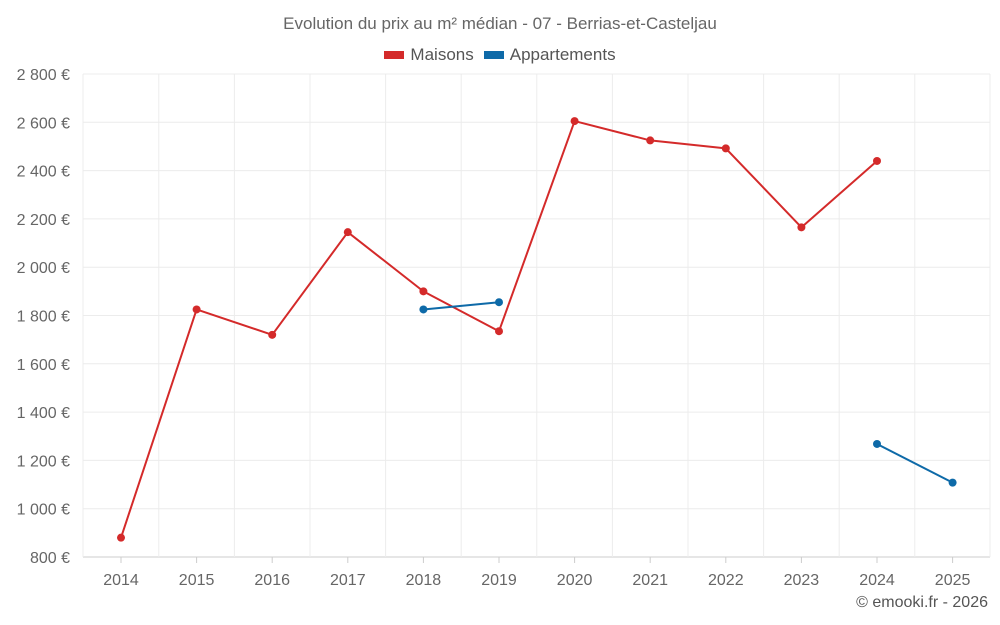  What do you see at coordinates (493, 55) in the screenshot?
I see `legend-swatch-appartements` at bounding box center [493, 55].